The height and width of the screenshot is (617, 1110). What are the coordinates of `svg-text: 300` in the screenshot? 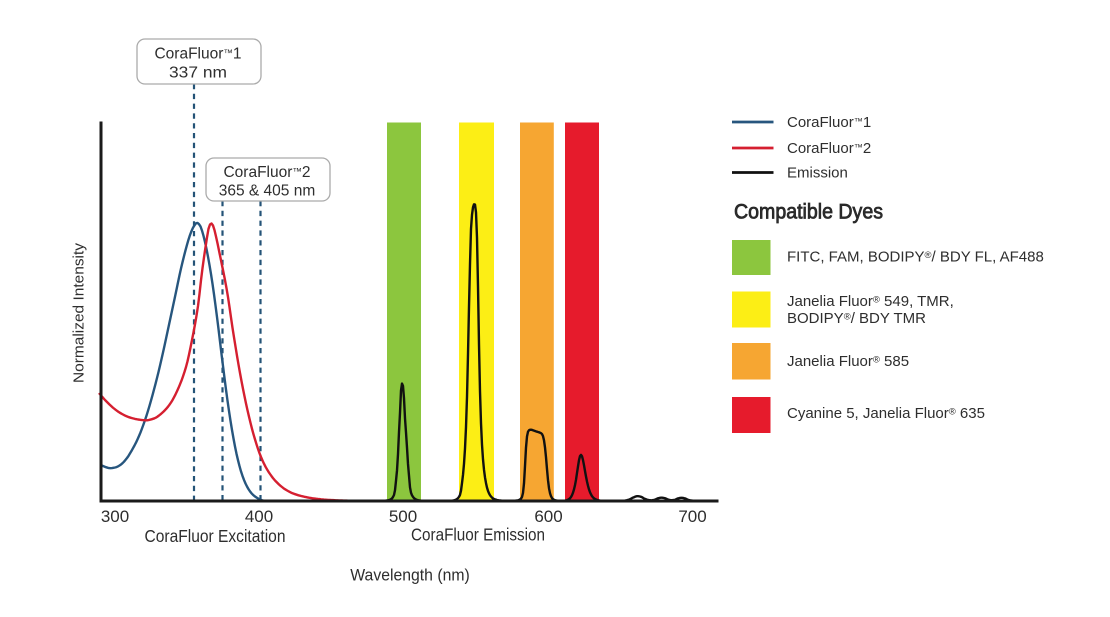 It's located at (115, 516).